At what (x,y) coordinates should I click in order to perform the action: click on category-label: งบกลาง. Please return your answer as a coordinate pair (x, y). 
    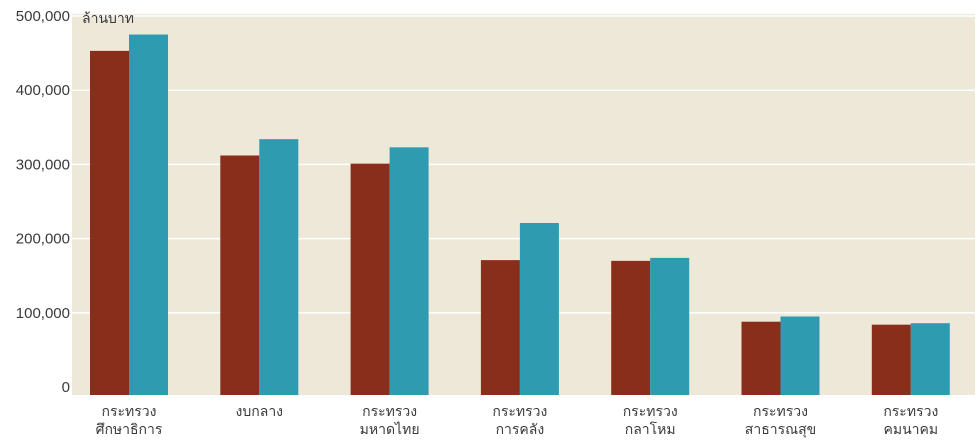
    Looking at the image, I should click on (259, 412).